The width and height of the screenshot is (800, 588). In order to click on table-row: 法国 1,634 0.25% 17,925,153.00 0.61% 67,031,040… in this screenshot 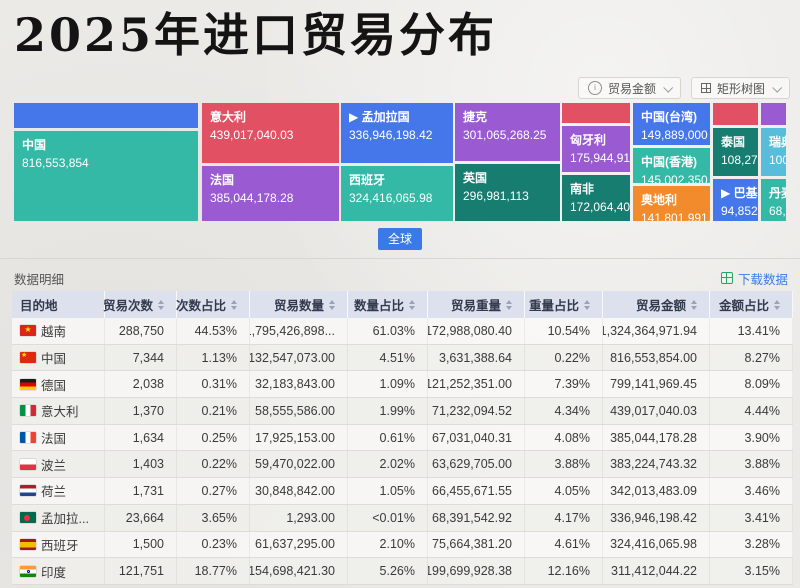, I will do `click(402, 438)`.